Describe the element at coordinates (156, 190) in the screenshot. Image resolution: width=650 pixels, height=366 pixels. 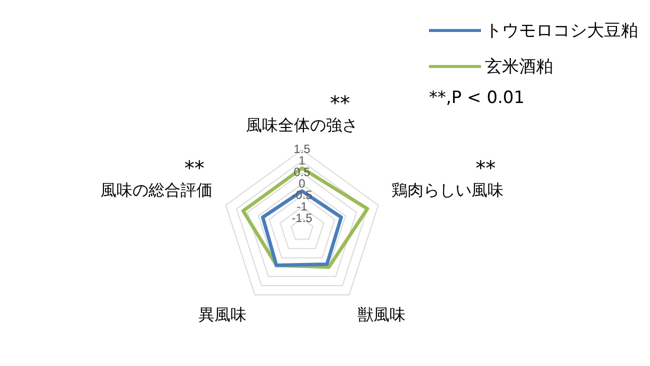
I see `spoke-label: 風味の総合評価` at that location.